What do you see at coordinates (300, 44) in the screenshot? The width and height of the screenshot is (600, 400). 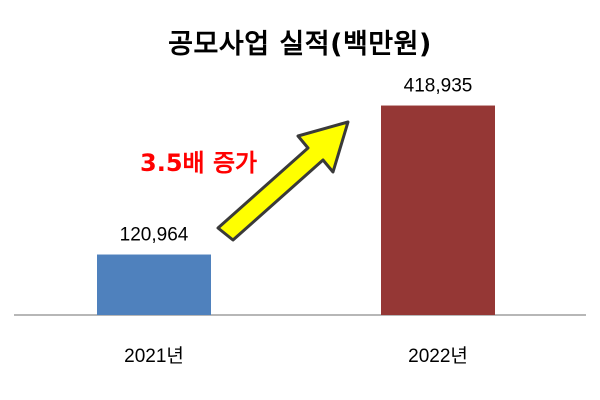 I see `chart-title: 공모사업 실적(백만원)` at bounding box center [300, 44].